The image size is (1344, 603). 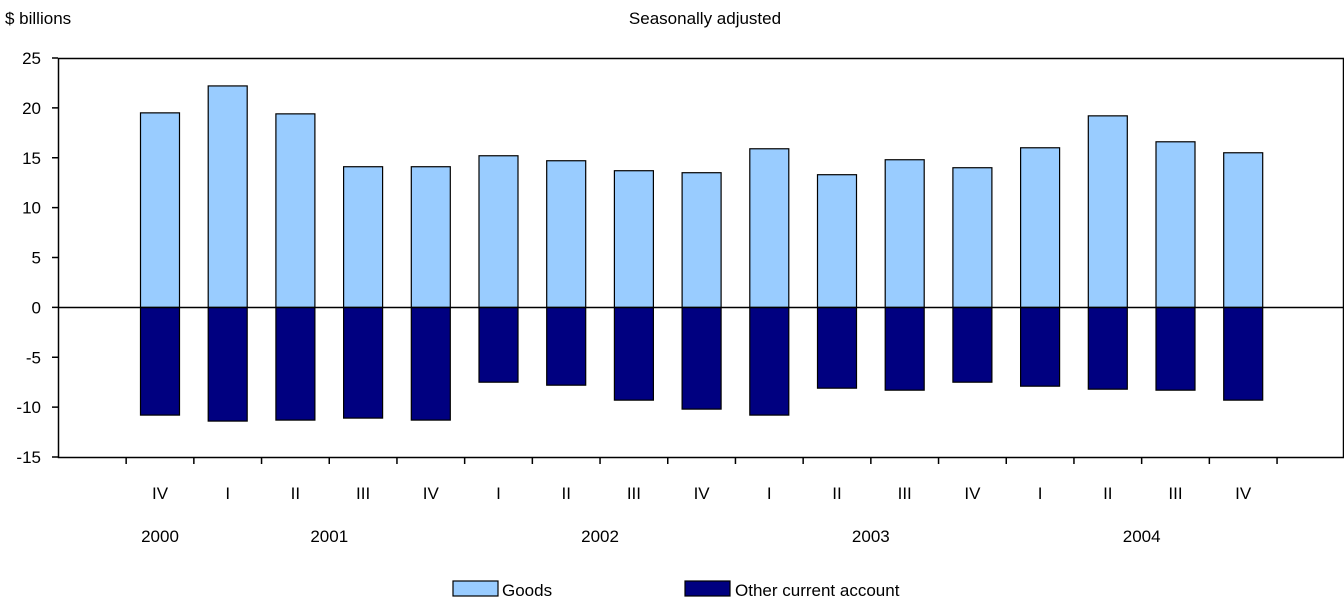 What do you see at coordinates (329, 536) in the screenshot?
I see `year-label: 2001` at bounding box center [329, 536].